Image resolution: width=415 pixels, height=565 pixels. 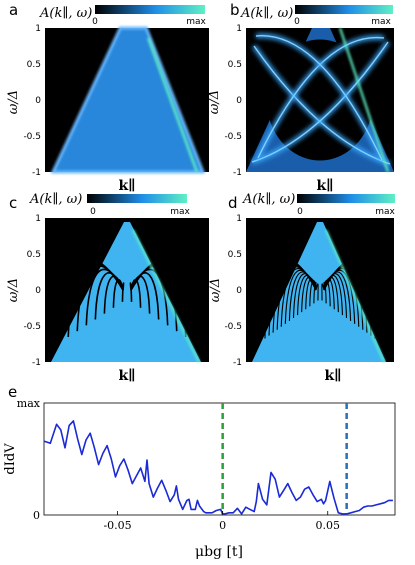 I want to click on y-axis-label: dIdV, so click(x=10, y=459).